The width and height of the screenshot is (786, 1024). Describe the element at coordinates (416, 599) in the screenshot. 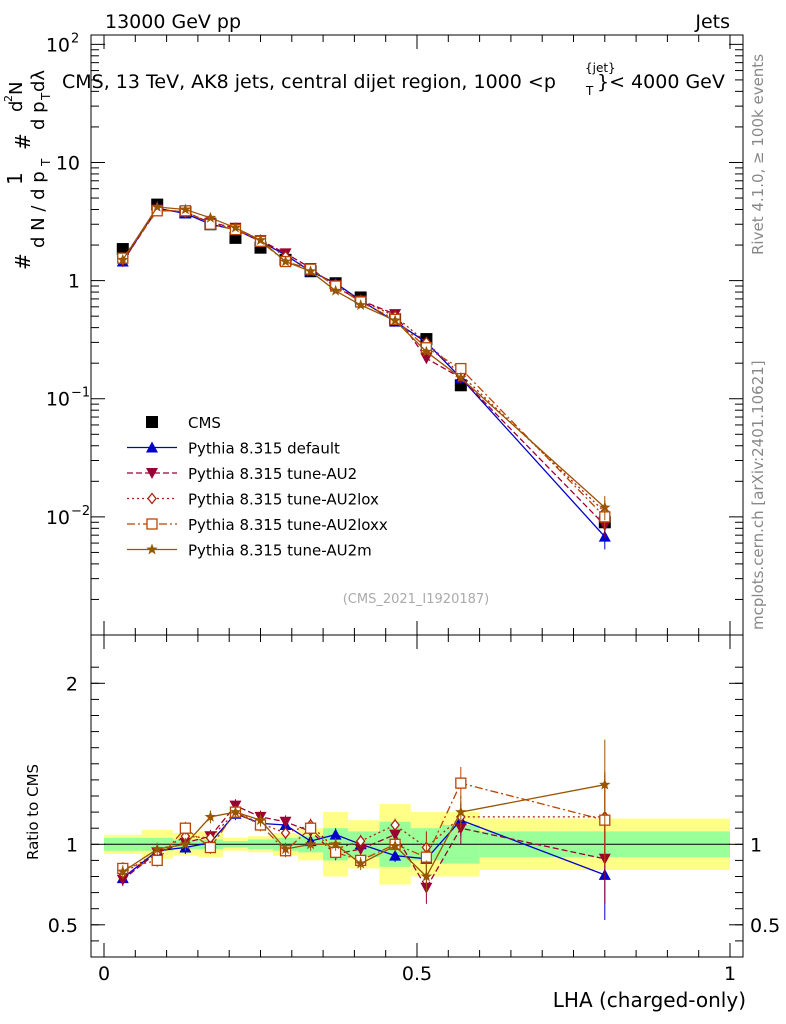

I see `watermark: (CMS_2021_I1920187)` at that location.